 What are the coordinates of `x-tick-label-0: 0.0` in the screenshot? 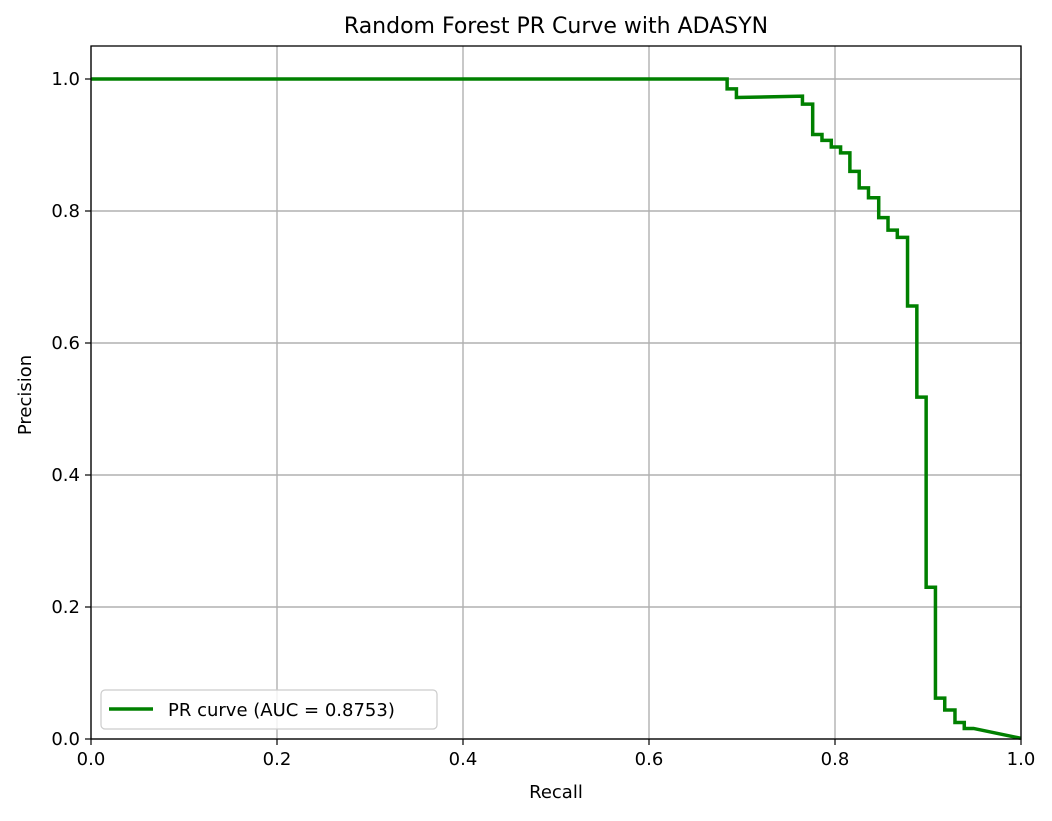 It's located at (91, 759).